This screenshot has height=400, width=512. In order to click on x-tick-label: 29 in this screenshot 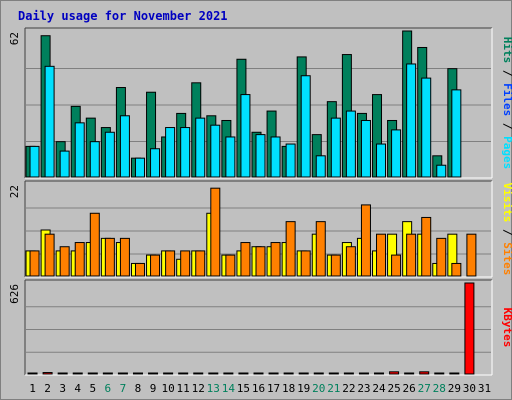, I will do `click(454, 388)`.